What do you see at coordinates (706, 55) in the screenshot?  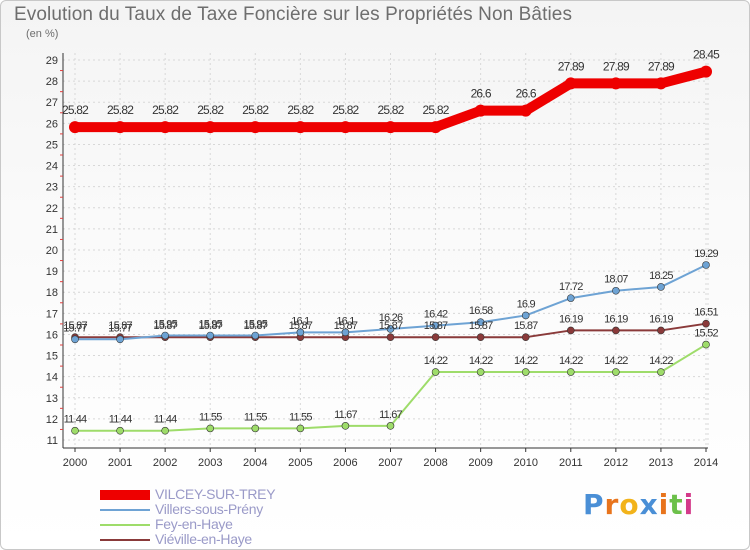 I see `data-label: 28.45` at bounding box center [706, 55].